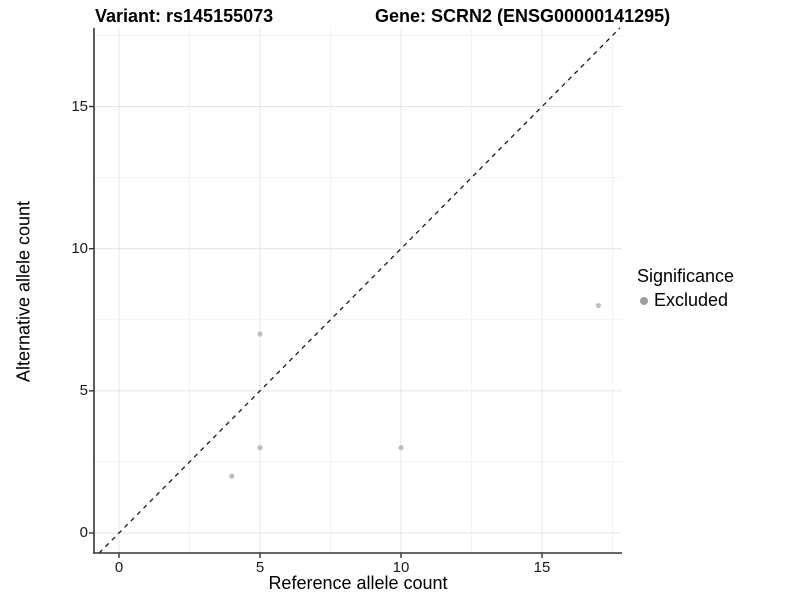  What do you see at coordinates (83, 390) in the screenshot?
I see `y-tick-label: 5` at bounding box center [83, 390].